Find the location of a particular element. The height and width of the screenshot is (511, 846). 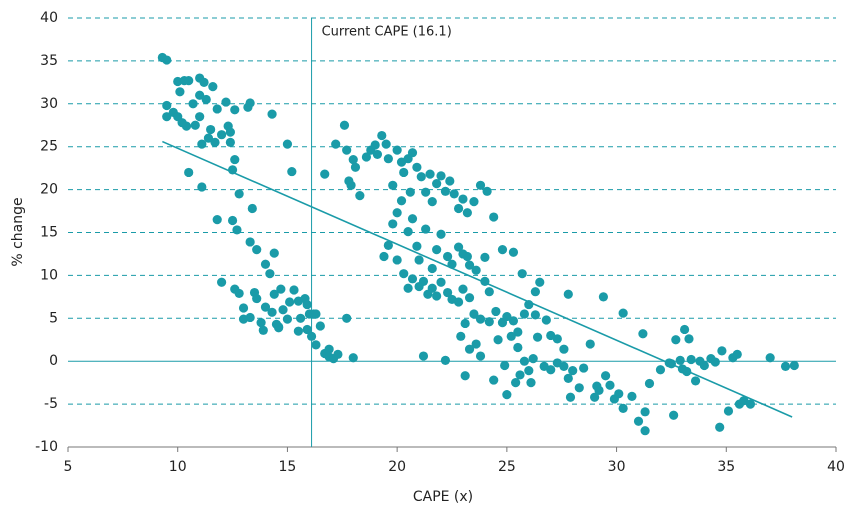

x-tick-label: 25 is located at coordinates (507, 467).